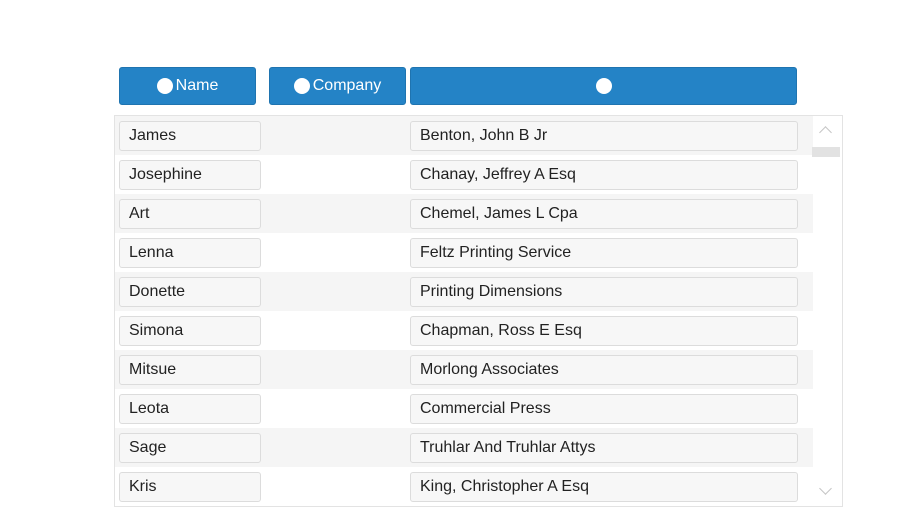 Image resolution: width=907 pixels, height=525 pixels. I want to click on company-cell: Chanay, Jeffrey A Esq, so click(604, 175).